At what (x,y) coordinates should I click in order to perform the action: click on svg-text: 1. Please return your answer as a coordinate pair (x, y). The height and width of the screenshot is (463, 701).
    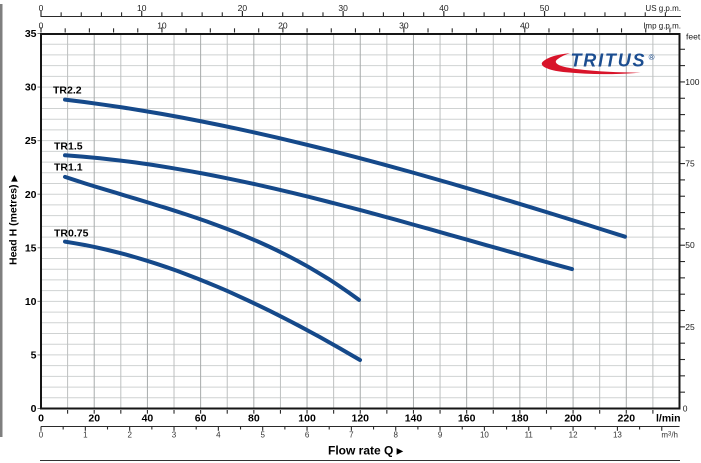
    Looking at the image, I should click on (85, 434).